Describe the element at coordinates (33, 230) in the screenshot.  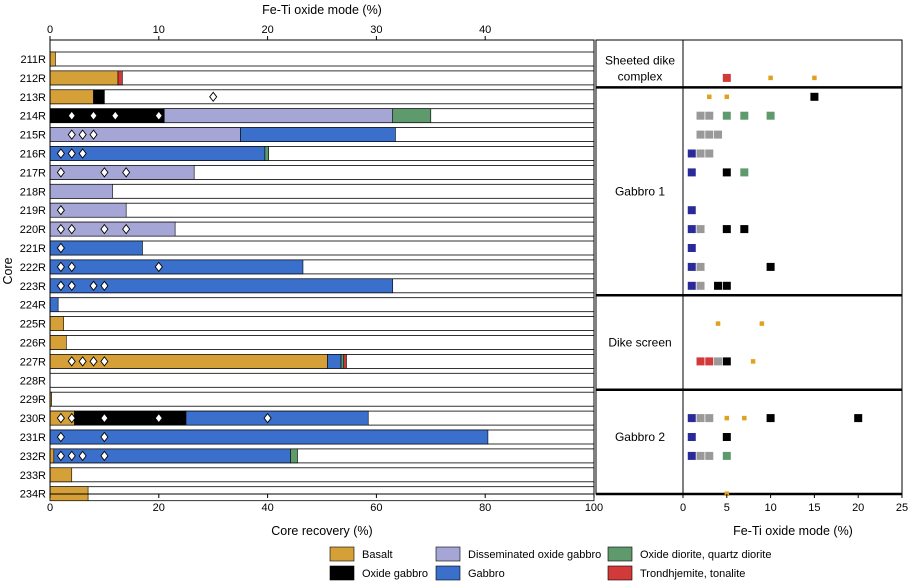
I see `core-label: 220R` at that location.